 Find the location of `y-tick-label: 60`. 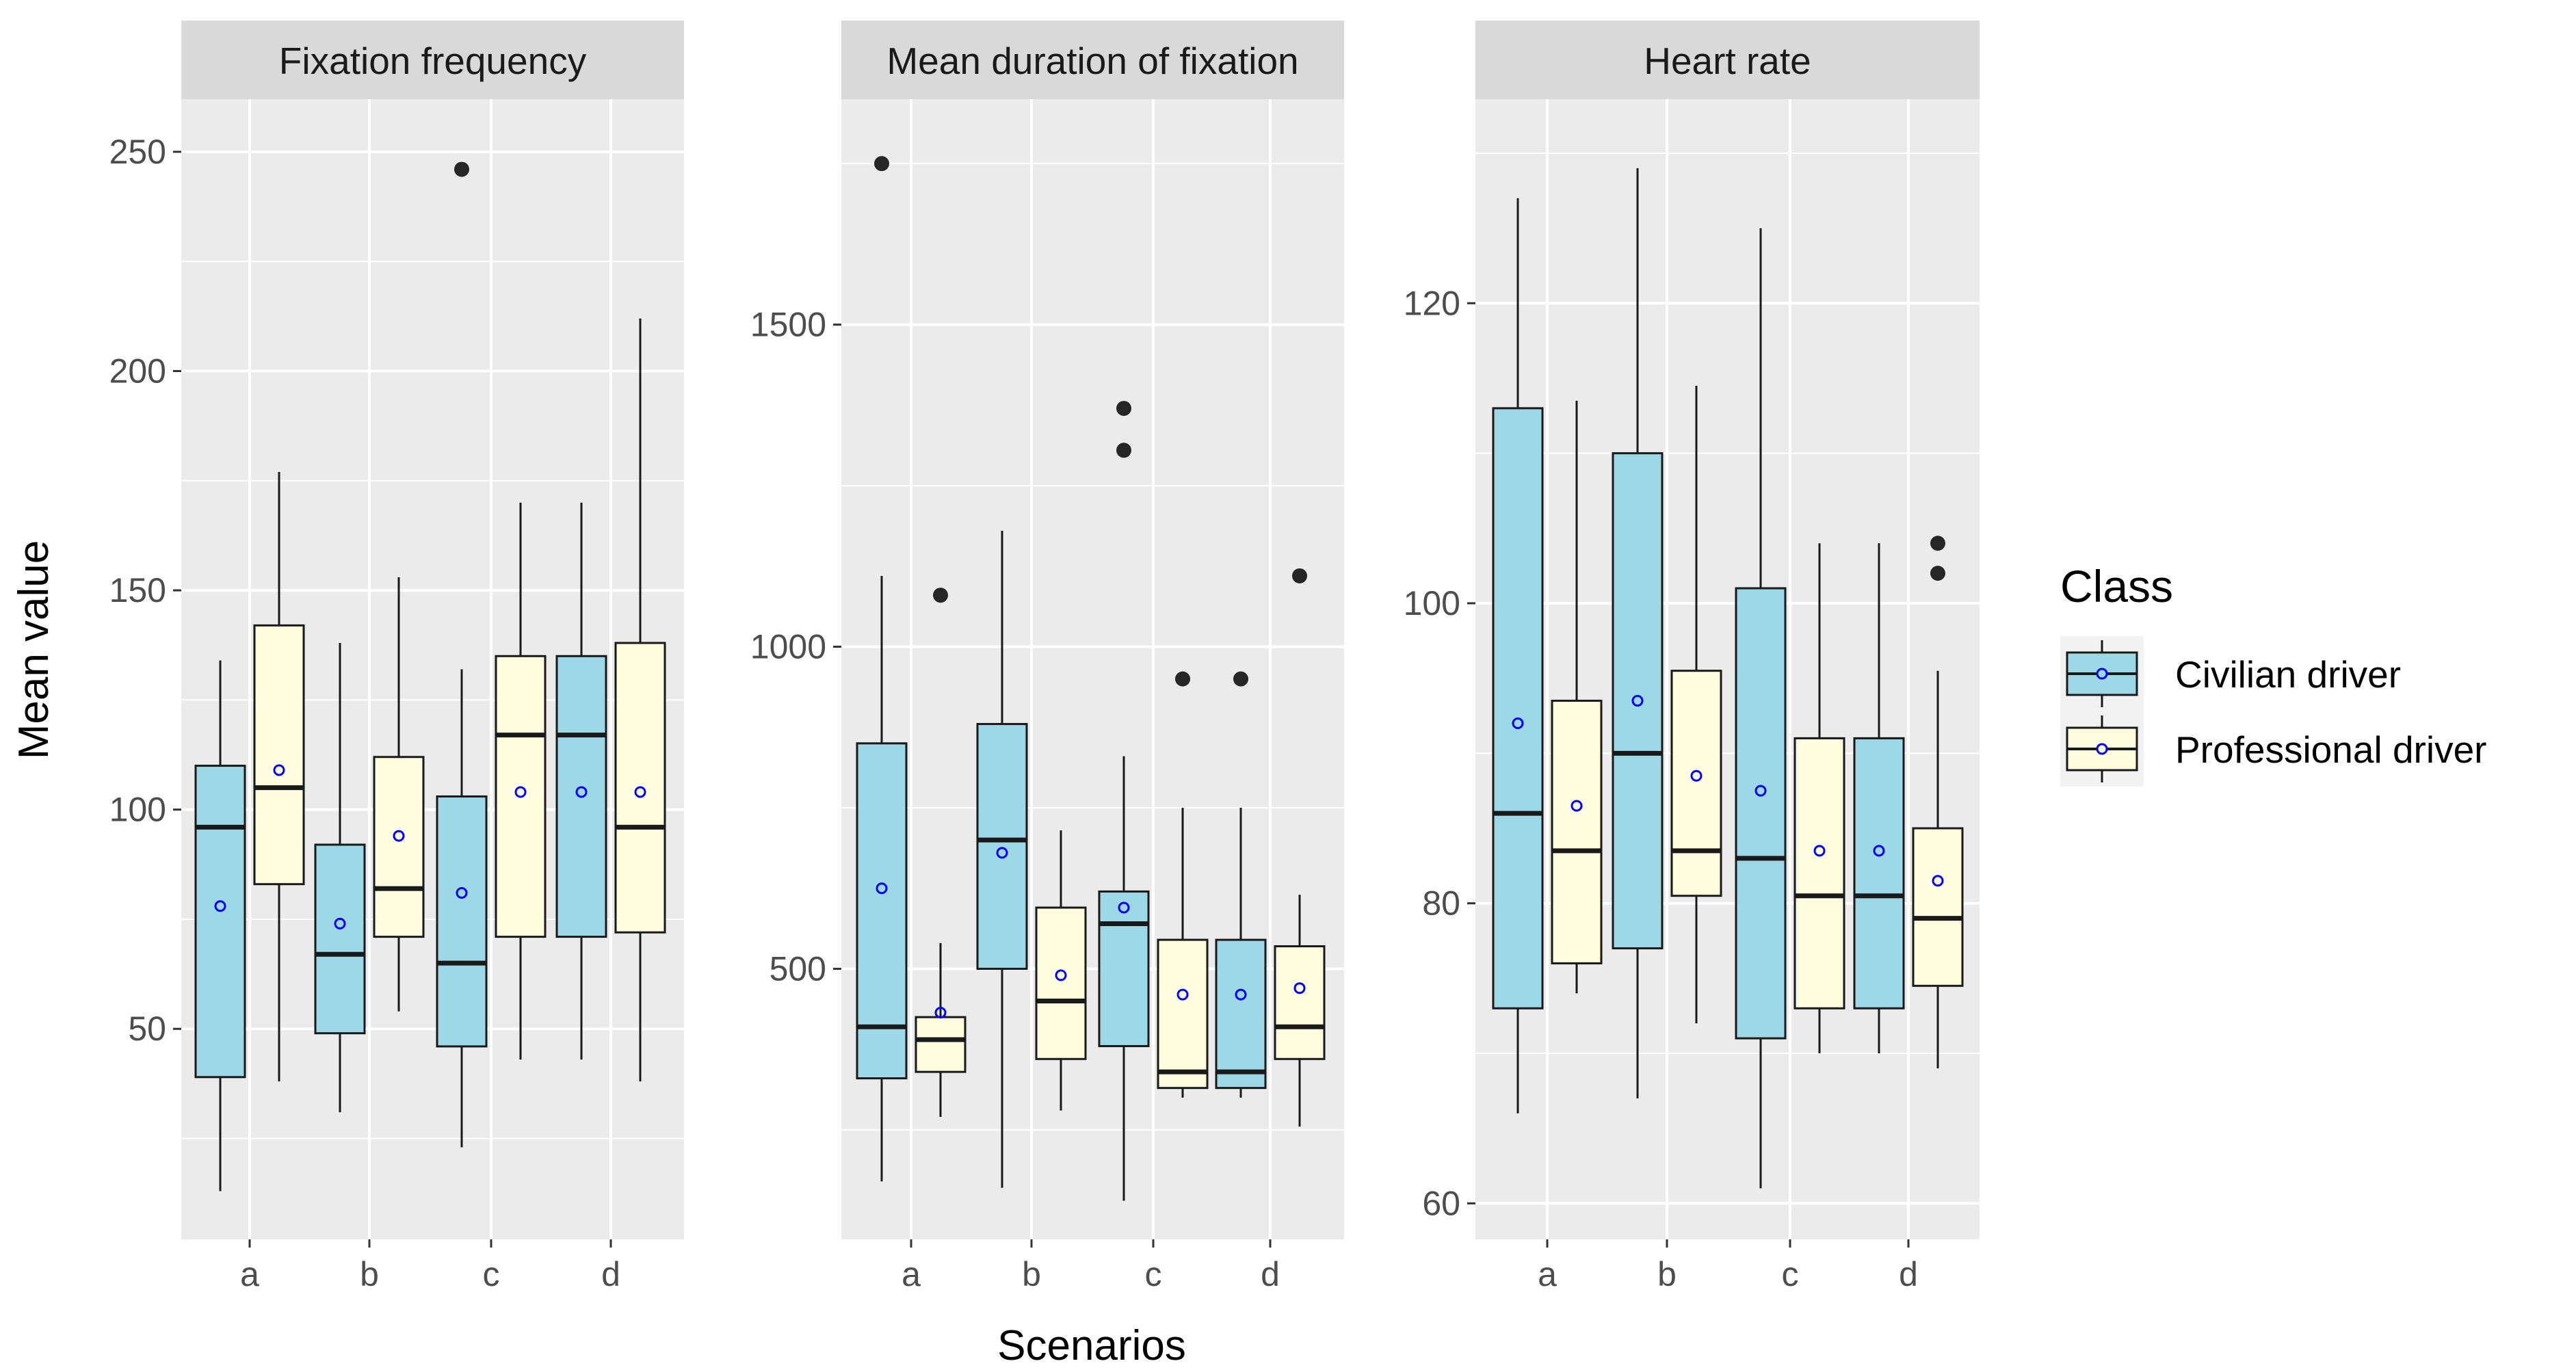

y-tick-label: 60 is located at coordinates (1441, 1203).